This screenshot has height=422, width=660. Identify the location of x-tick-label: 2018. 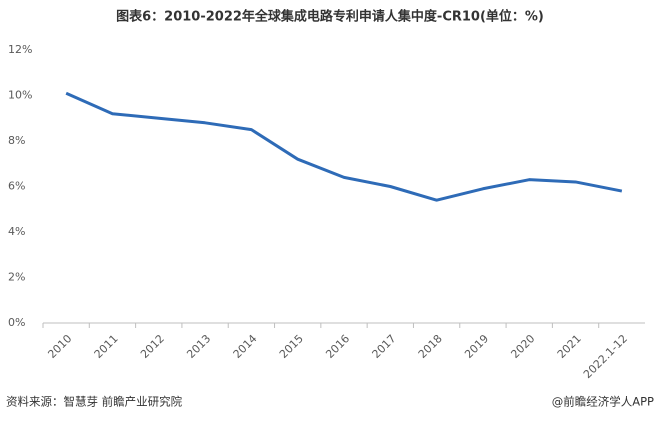
(430, 346).